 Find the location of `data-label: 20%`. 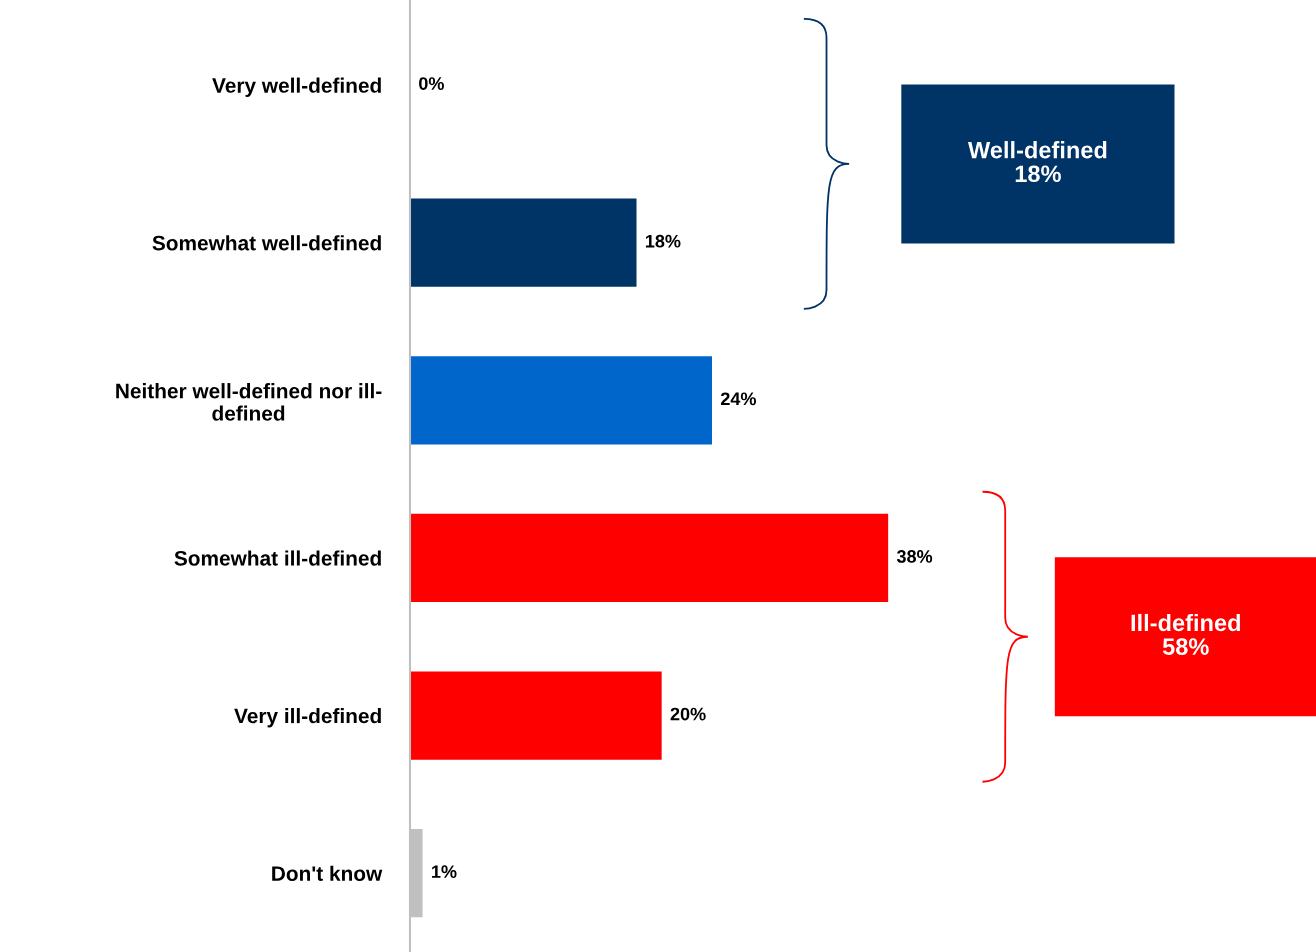

data-label: 20% is located at coordinates (688, 714).